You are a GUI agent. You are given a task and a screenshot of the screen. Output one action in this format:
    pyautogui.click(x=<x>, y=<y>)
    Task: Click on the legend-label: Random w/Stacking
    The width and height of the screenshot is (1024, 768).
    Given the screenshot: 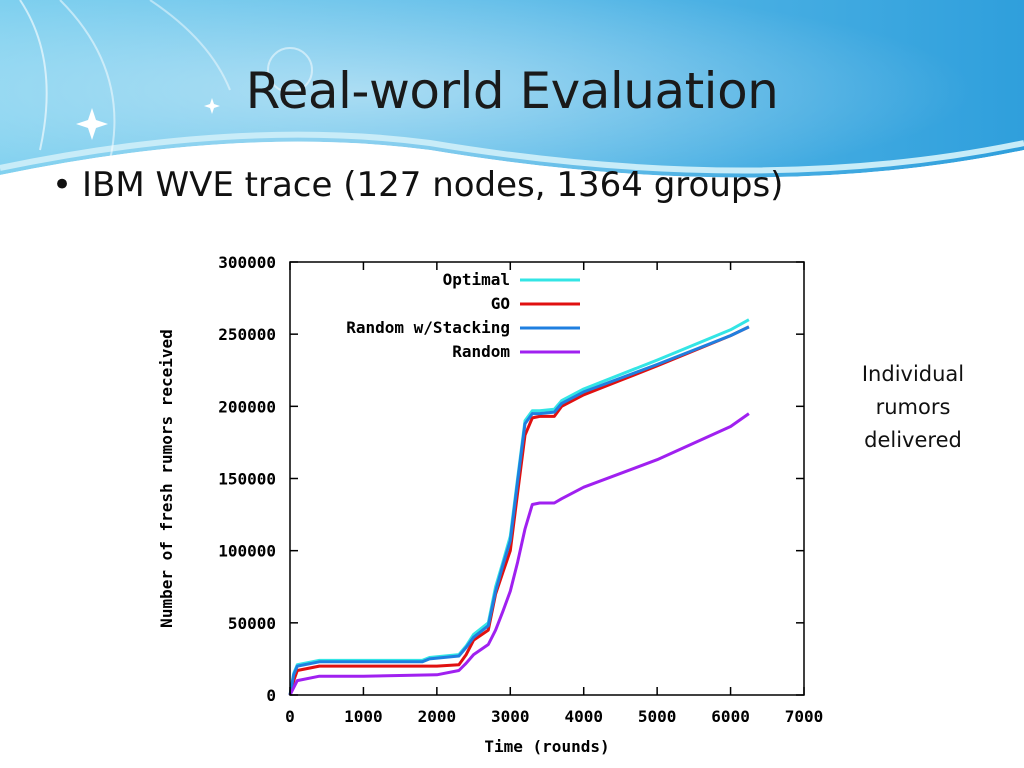 What is the action you would take?
    pyautogui.click(x=428, y=327)
    